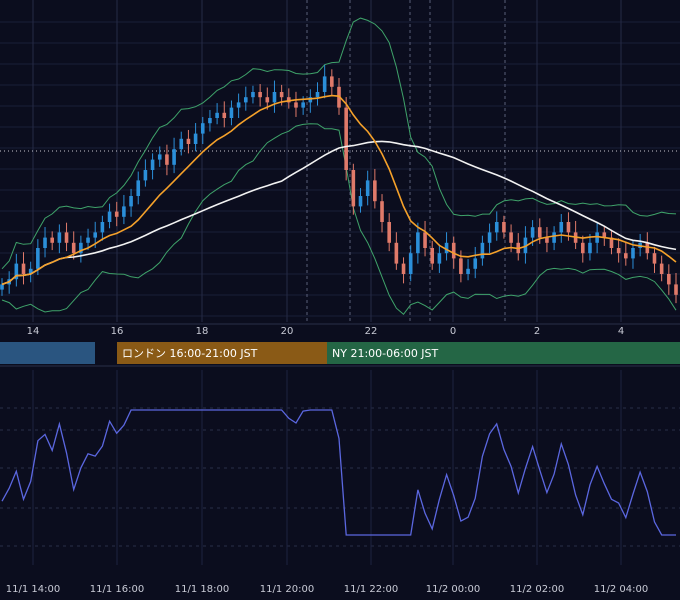 This screenshot has width=680, height=600. I want to click on price-tick-label: 16, so click(117, 331).